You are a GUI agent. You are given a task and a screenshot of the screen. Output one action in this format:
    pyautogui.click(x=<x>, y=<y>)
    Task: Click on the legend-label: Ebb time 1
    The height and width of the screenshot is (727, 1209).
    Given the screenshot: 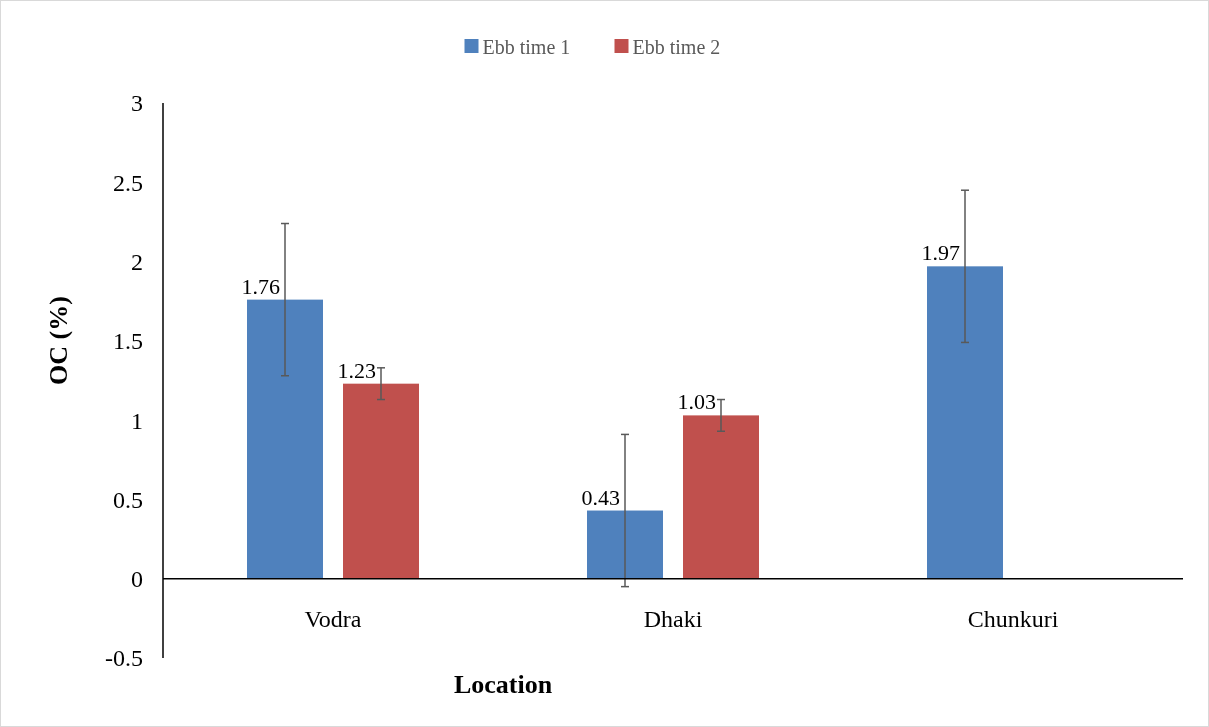 What is the action you would take?
    pyautogui.click(x=526, y=47)
    